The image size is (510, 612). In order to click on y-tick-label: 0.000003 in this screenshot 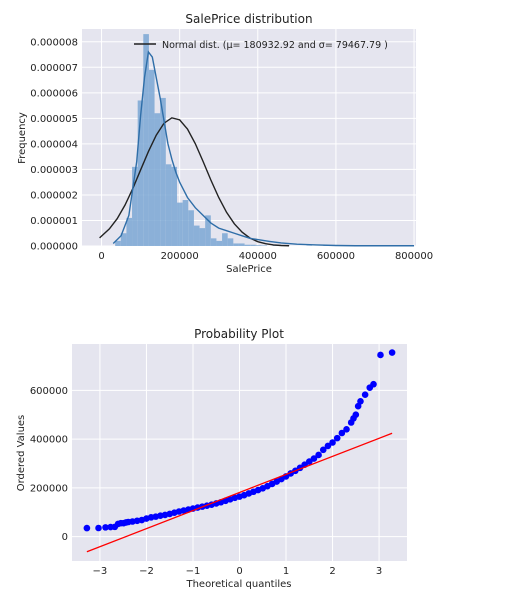, I will do `click(54, 170)`.